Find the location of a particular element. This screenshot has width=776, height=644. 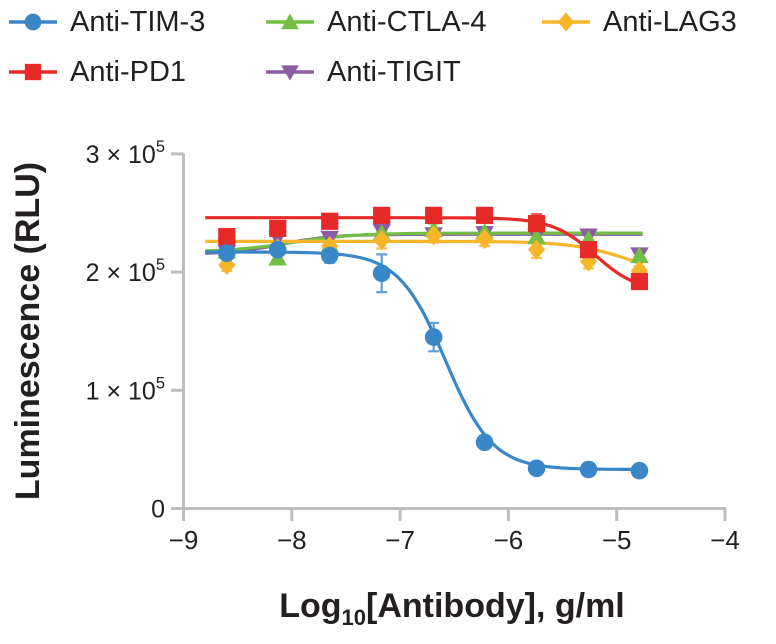

y-tick-label: 2 × 10⁵ is located at coordinates (125, 271).